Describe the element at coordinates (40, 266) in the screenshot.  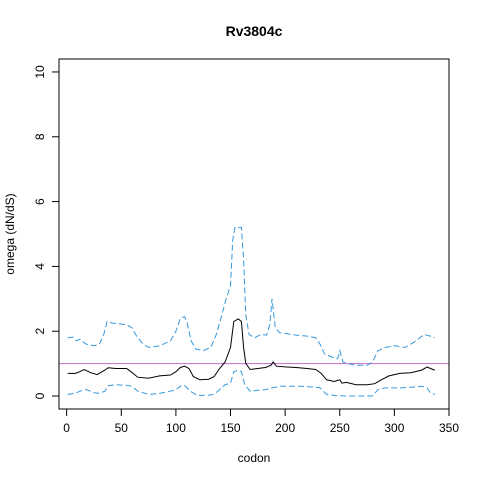
I see `y-tick-label-2: 4` at that location.